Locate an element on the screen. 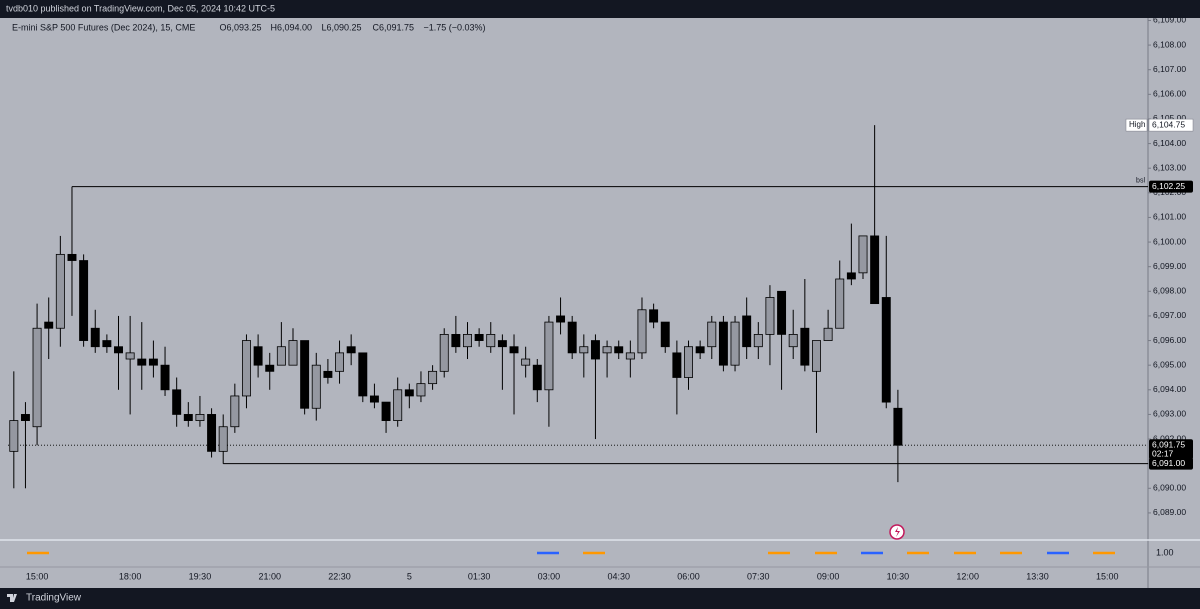 The image size is (1200, 609). y-tick-label: 6,100.00 is located at coordinates (1169, 241).